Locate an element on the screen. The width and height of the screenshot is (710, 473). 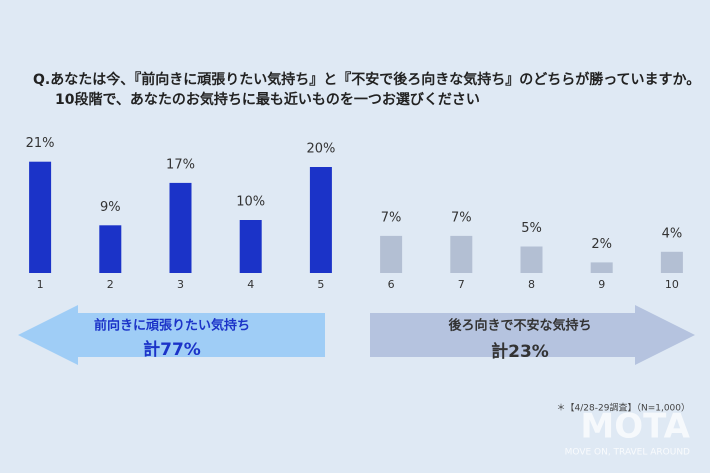
value-label: 17% is located at coordinates (180, 164).